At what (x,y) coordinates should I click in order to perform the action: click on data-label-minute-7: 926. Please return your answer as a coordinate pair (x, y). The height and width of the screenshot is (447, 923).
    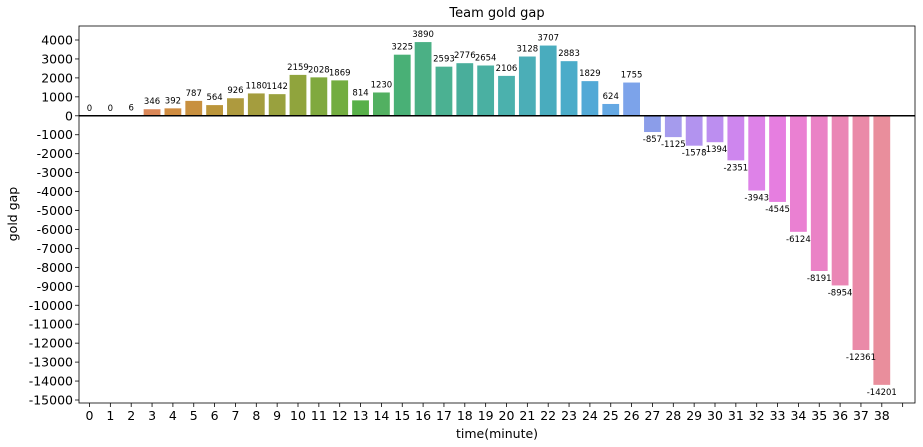
    Looking at the image, I should click on (235, 91).